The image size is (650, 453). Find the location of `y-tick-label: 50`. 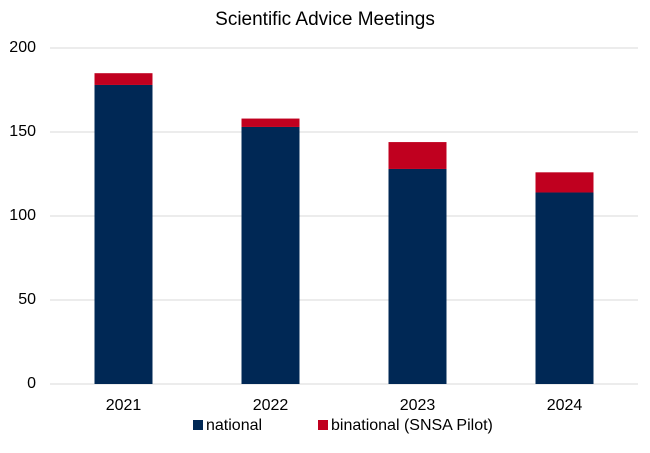

y-tick-label: 50 is located at coordinates (27, 299).